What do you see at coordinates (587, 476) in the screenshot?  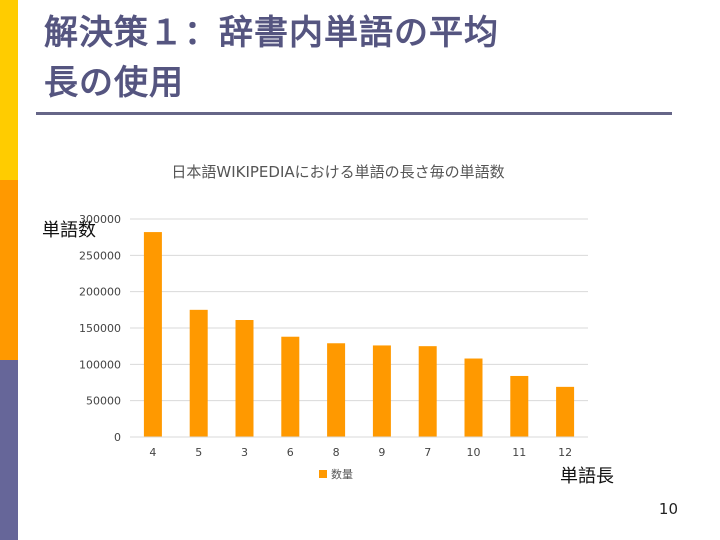 I see `x-axis-label: 単語長` at bounding box center [587, 476].